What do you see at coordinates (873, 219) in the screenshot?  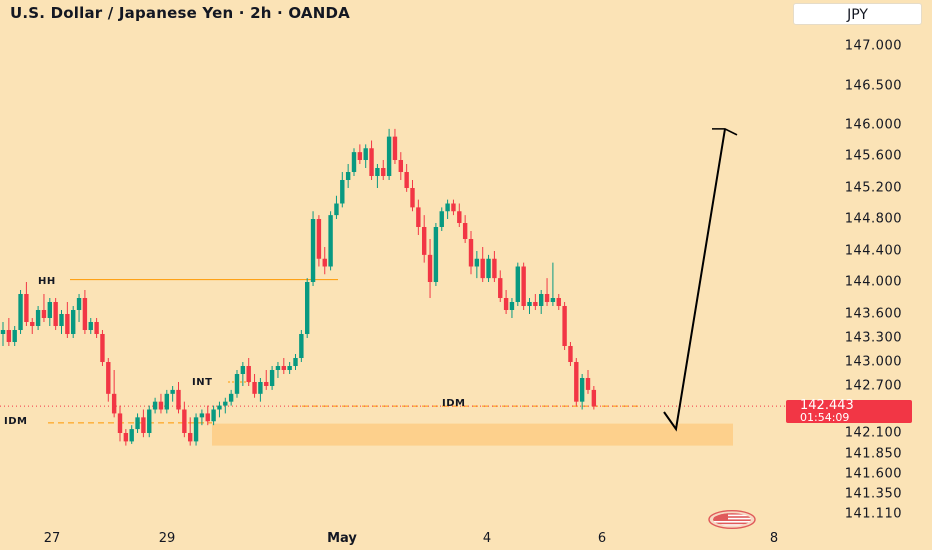 I see `y-tick-label: 144.800` at bounding box center [873, 219].